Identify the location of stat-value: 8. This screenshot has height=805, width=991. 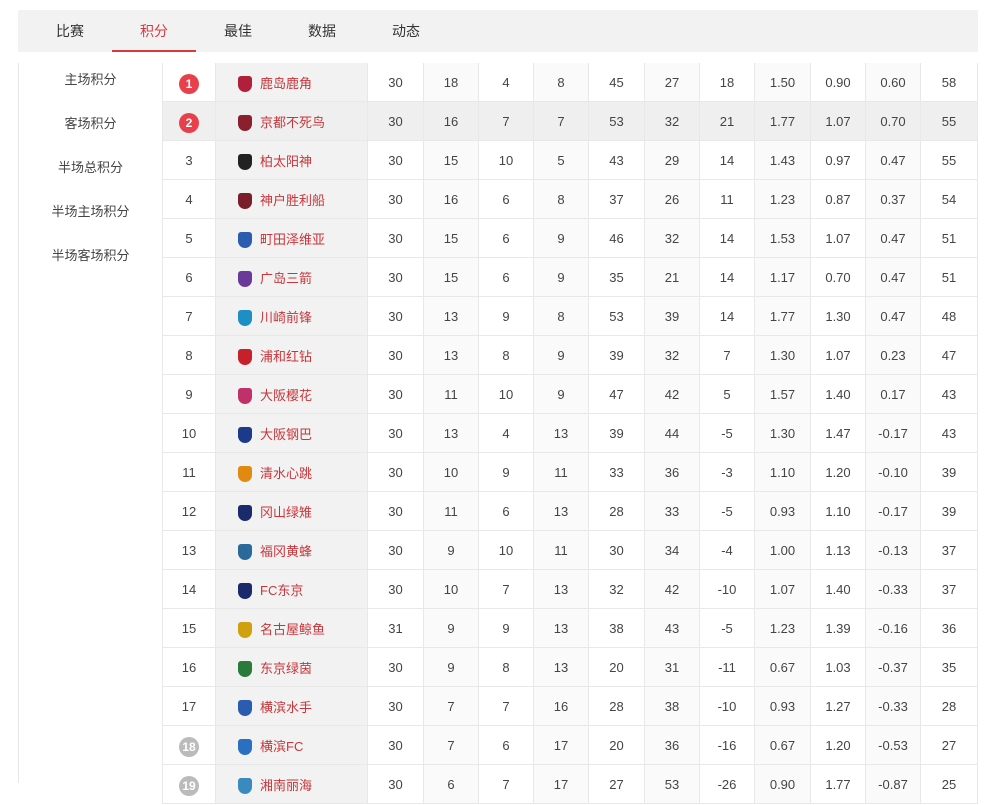
(561, 316).